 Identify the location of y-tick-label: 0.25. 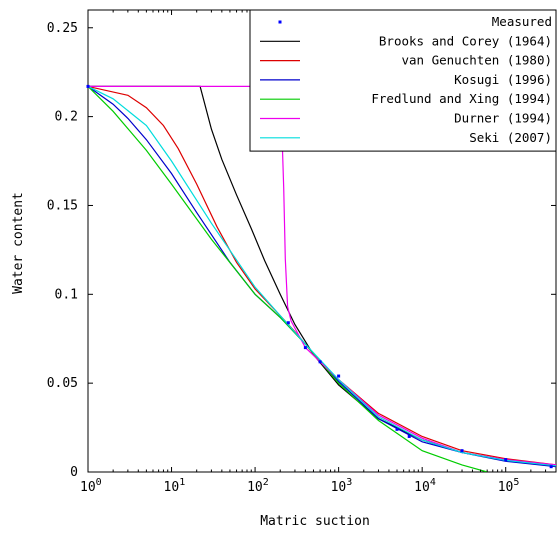
(62, 28).